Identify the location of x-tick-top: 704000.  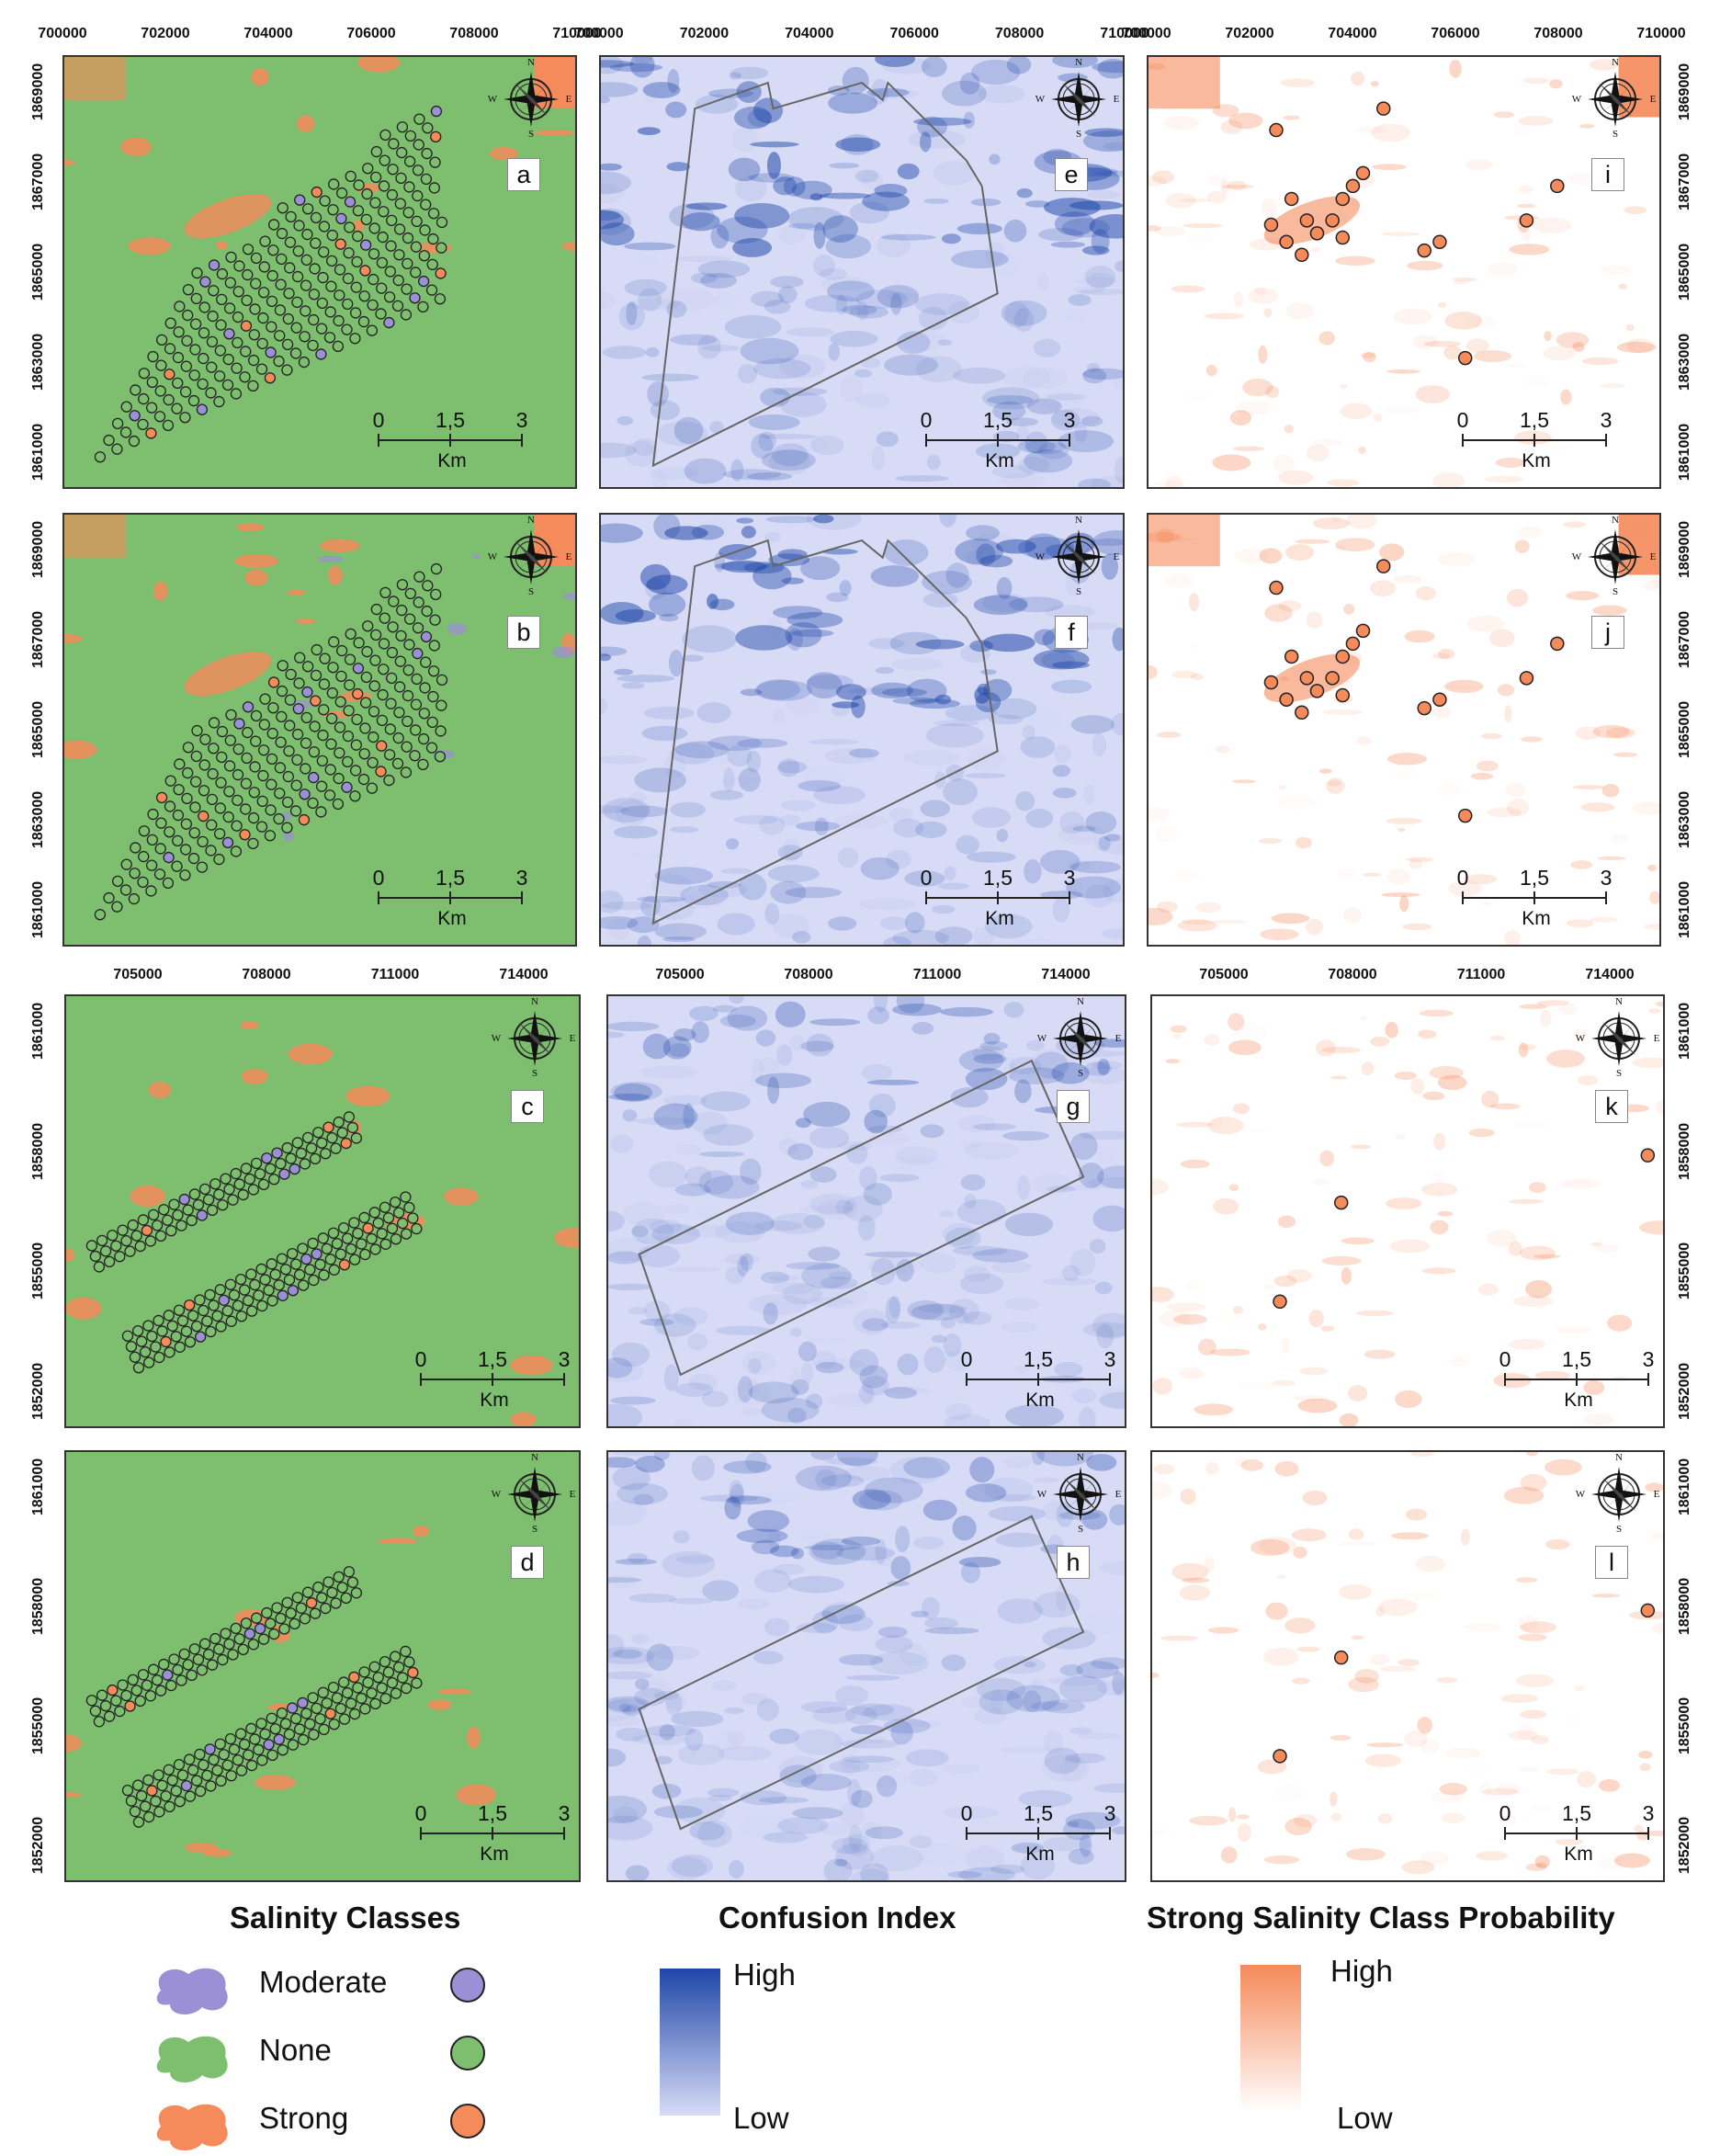
(1352, 33).